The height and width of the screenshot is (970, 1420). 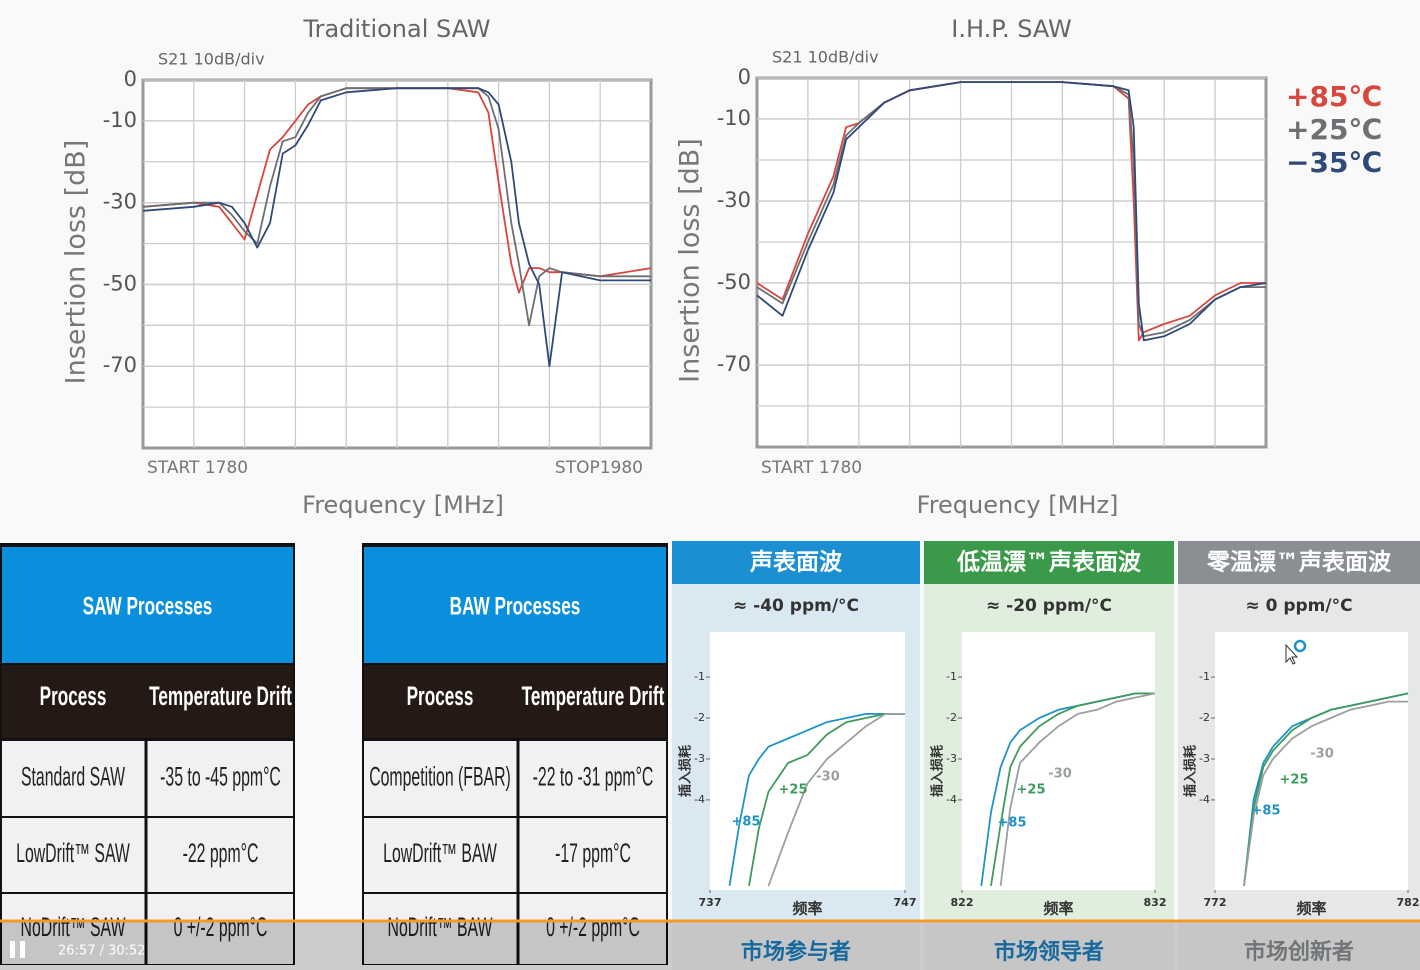 I want to click on panel-caption: 市场创新者, so click(x=1299, y=952).